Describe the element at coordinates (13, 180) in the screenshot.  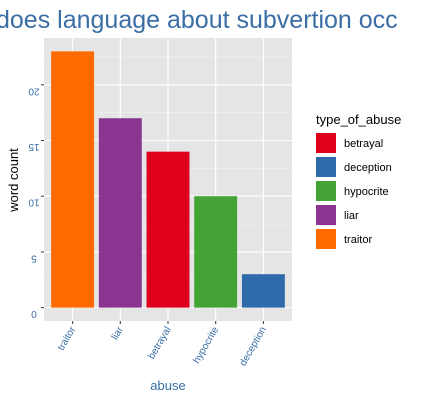
I see `y-axis-title: word count` at that location.